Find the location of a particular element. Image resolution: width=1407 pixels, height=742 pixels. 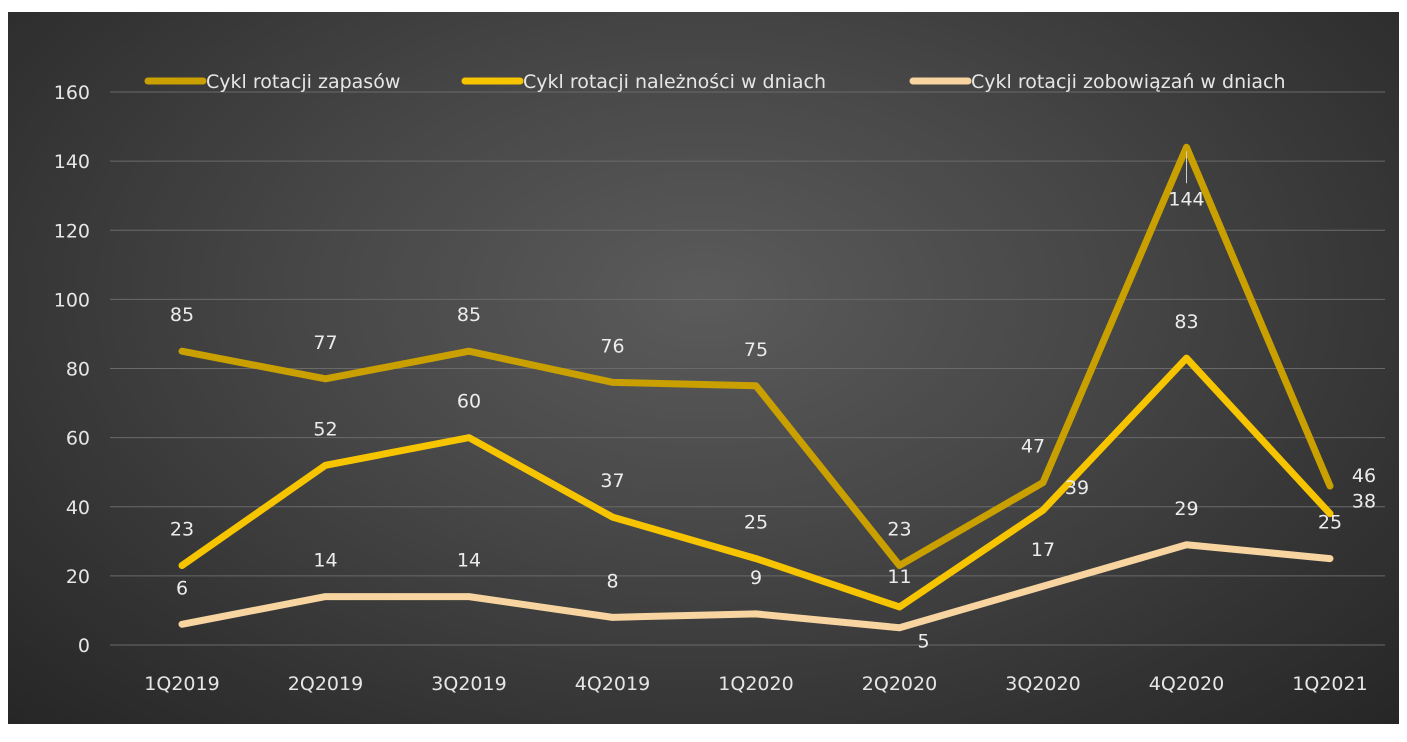

x-tick-label: 1Q2019 is located at coordinates (181, 684).